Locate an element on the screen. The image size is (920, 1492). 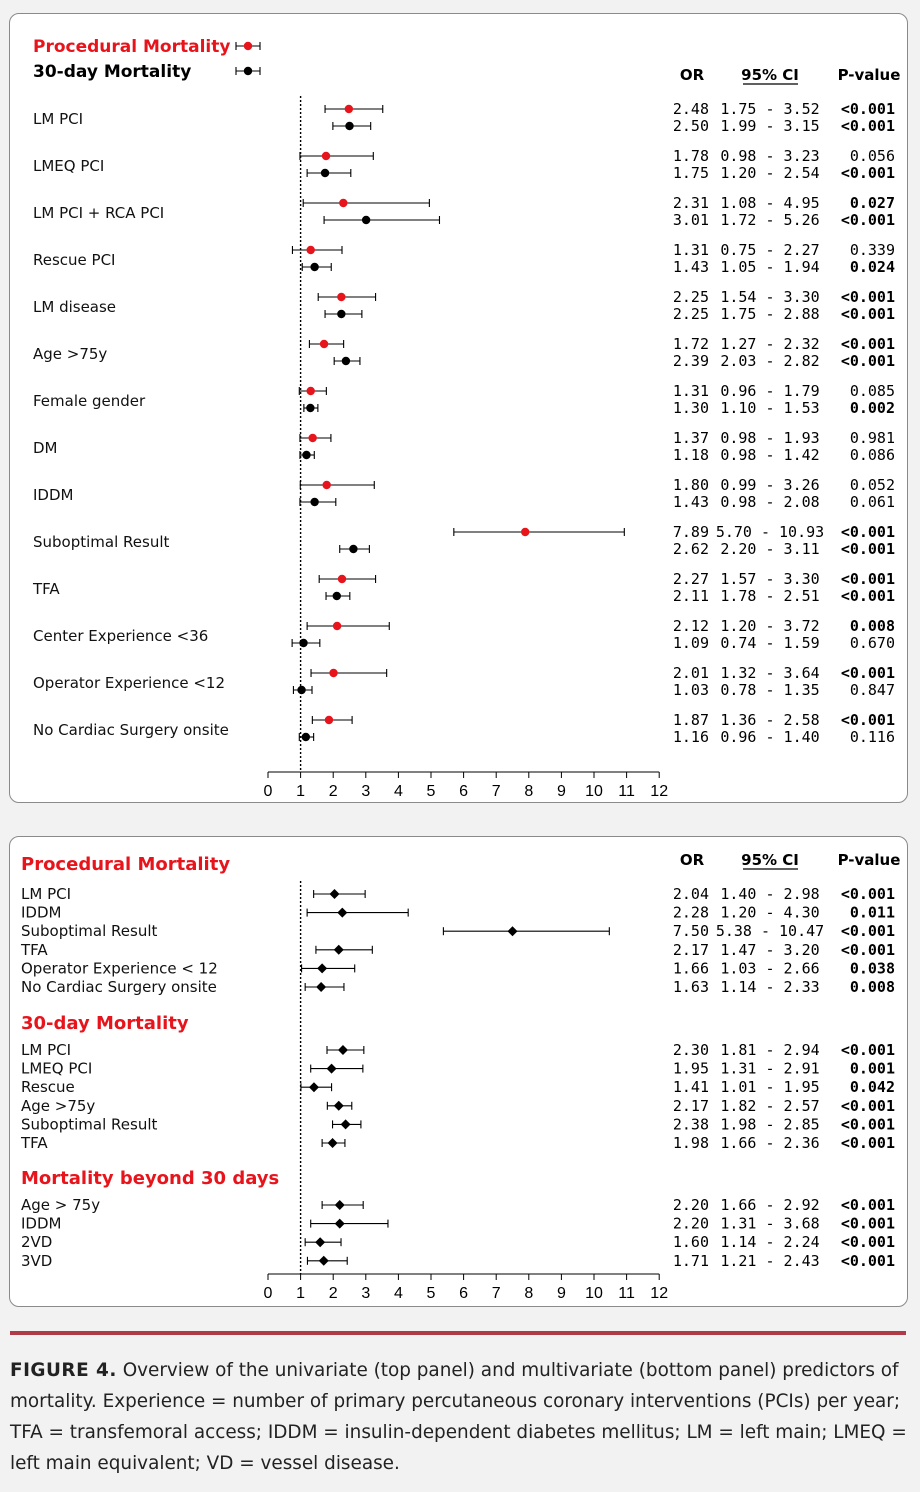
ci-value: 0.96 - 1.40 is located at coordinates (769, 737).